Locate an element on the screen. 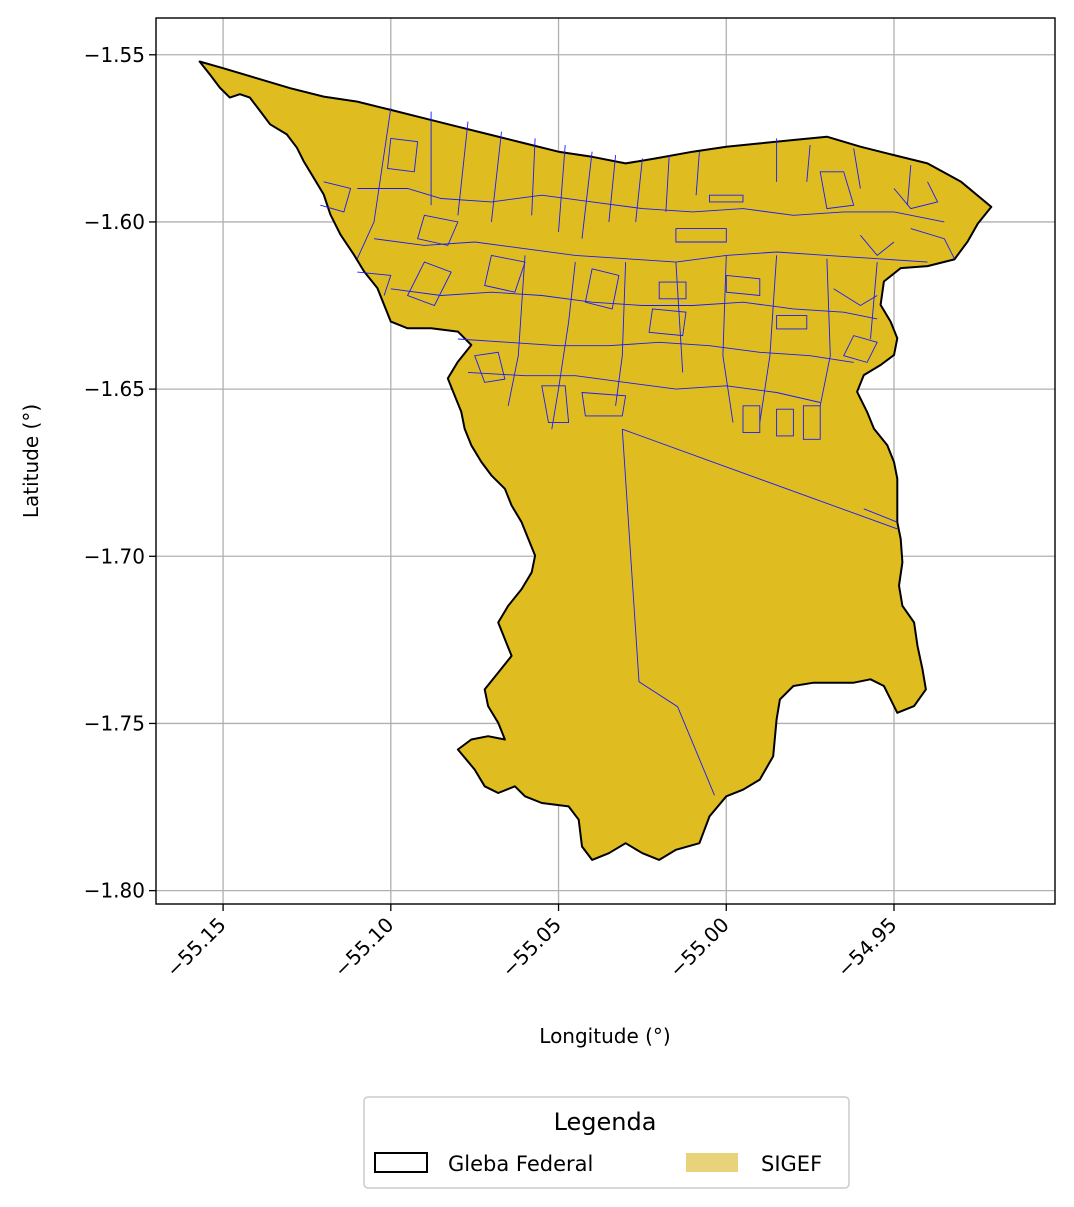  legend-title: Legenda is located at coordinates (605, 1122).